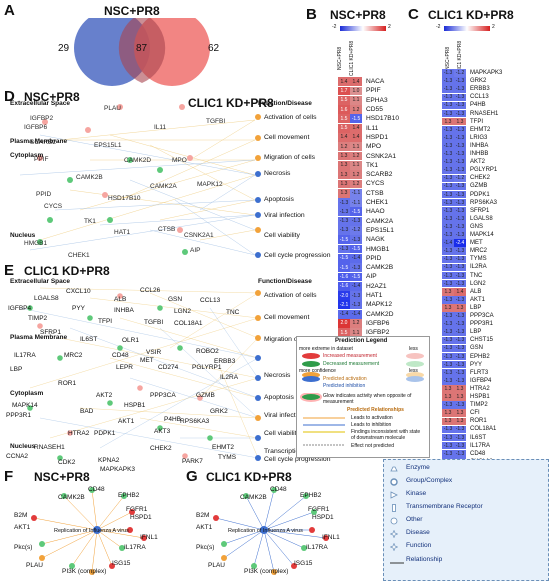  Describe the element at coordinates (375, 193) in the screenshot. I see `heatmap-gene-label: CTSB` at that location.